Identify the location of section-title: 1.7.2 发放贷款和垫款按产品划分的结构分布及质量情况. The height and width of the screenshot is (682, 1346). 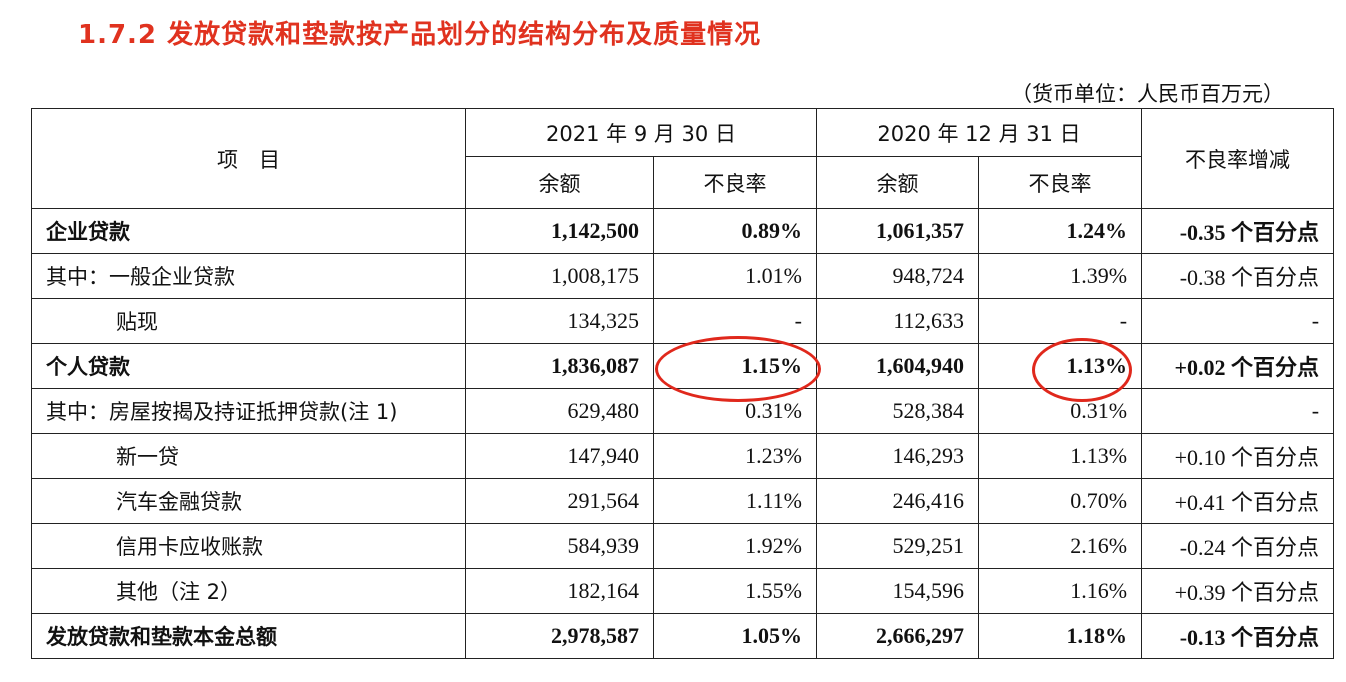
(420, 35).